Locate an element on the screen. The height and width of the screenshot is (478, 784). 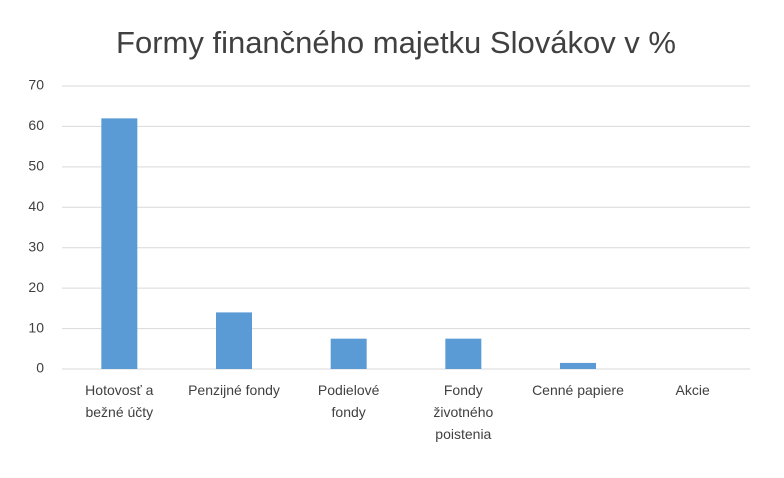
x-tick-label: Podielové fondy is located at coordinates (348, 401).